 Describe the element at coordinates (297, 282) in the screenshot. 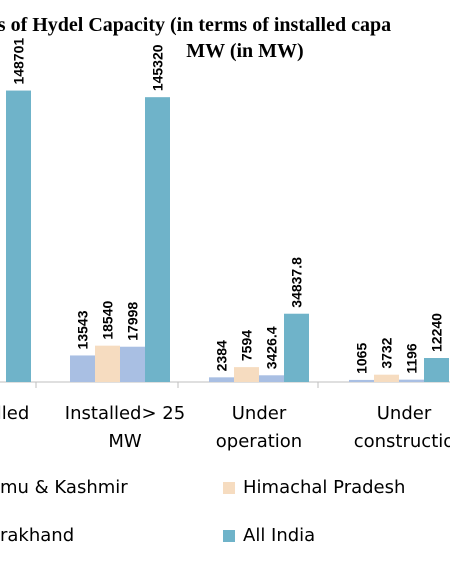

I see `data-label: 34837.8` at that location.